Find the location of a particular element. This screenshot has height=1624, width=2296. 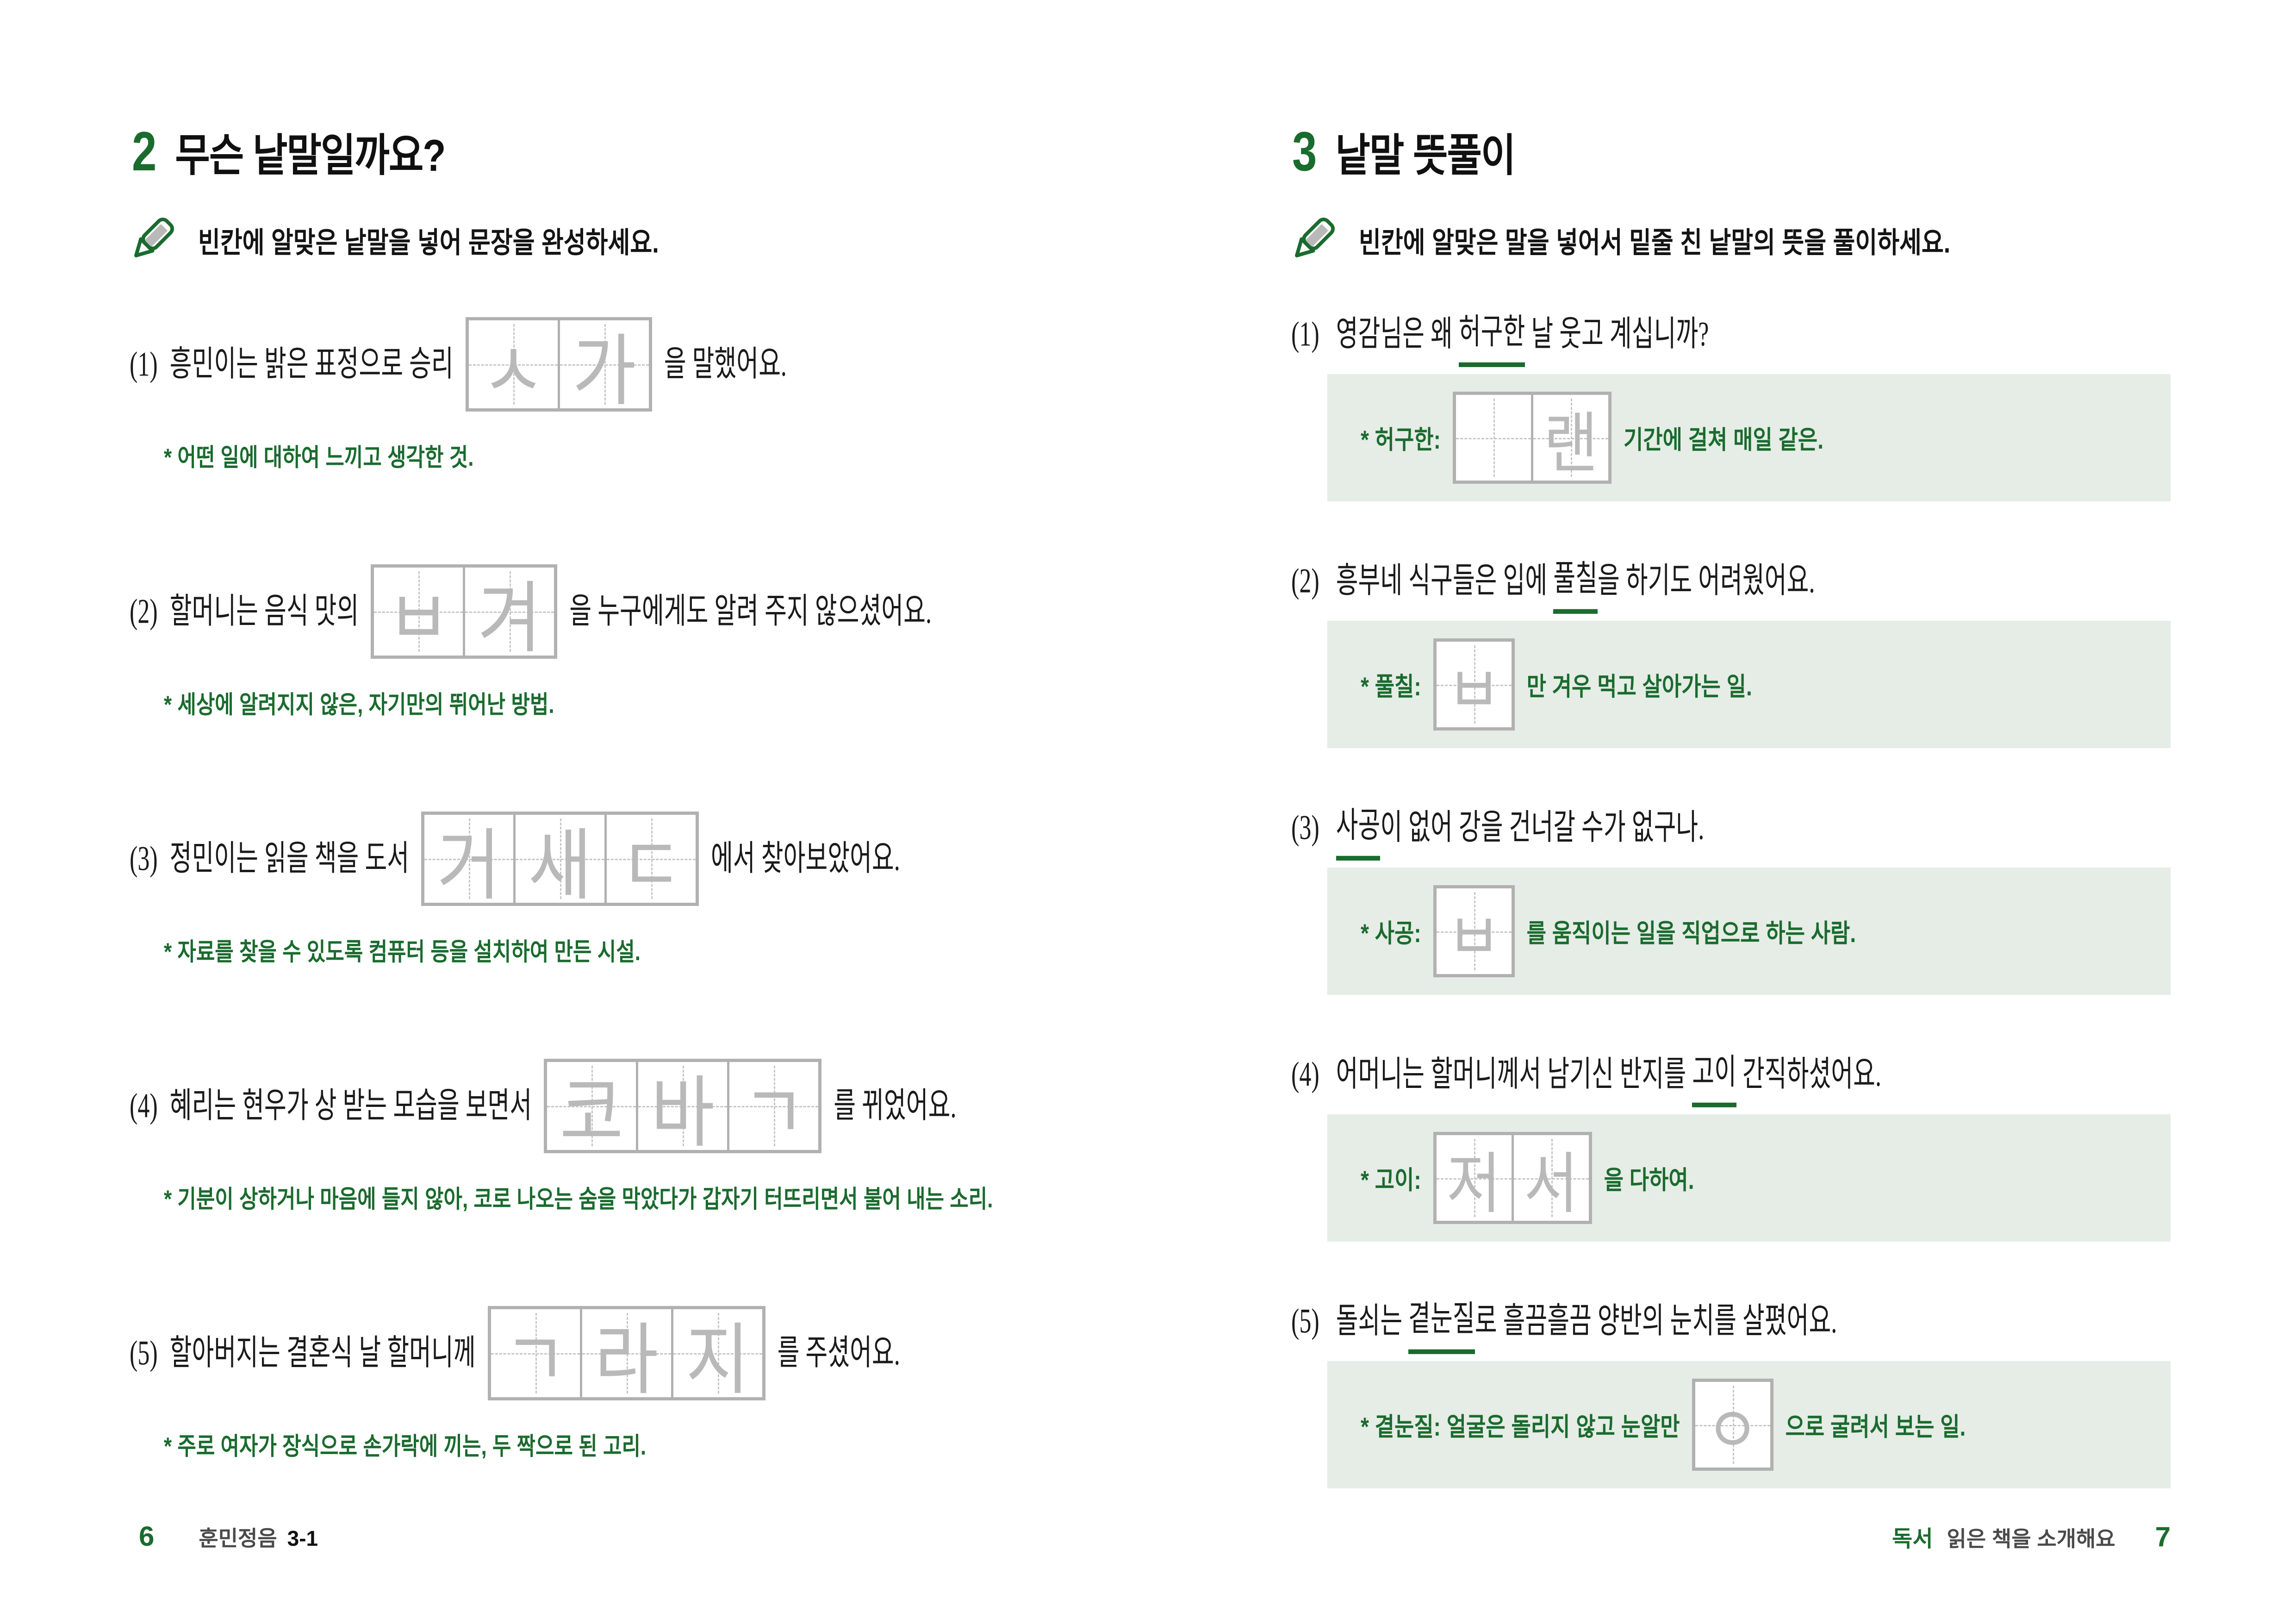

writing-box: ㅂ is located at coordinates (1474, 931).